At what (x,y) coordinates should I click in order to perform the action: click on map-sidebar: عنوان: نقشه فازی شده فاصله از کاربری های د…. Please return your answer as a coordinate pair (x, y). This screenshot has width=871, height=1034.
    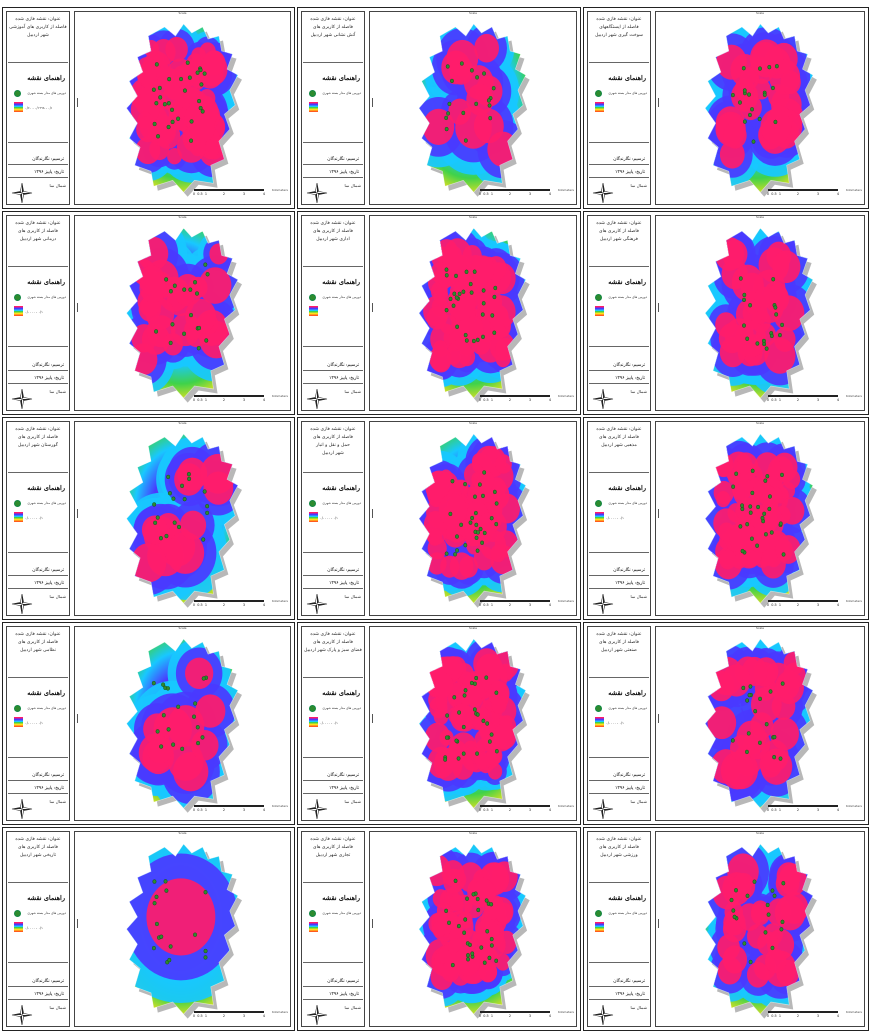
    Looking at the image, I should click on (38, 313).